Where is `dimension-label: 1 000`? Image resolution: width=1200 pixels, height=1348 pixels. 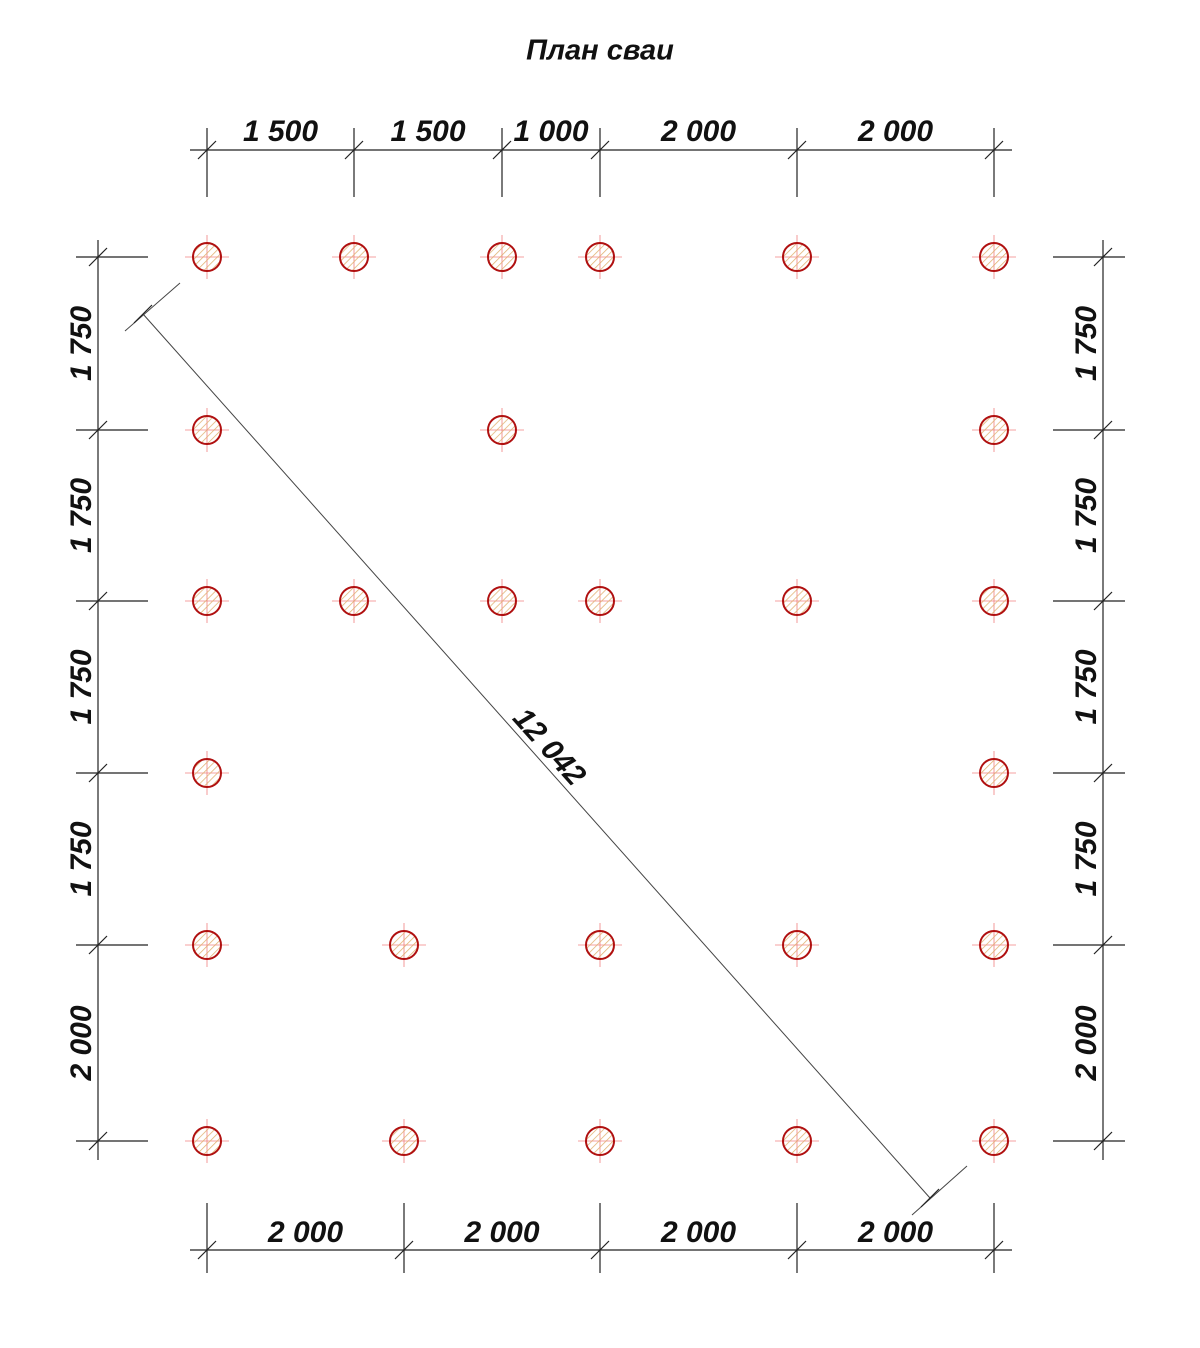
dimension-label: 1 000 is located at coordinates (550, 131).